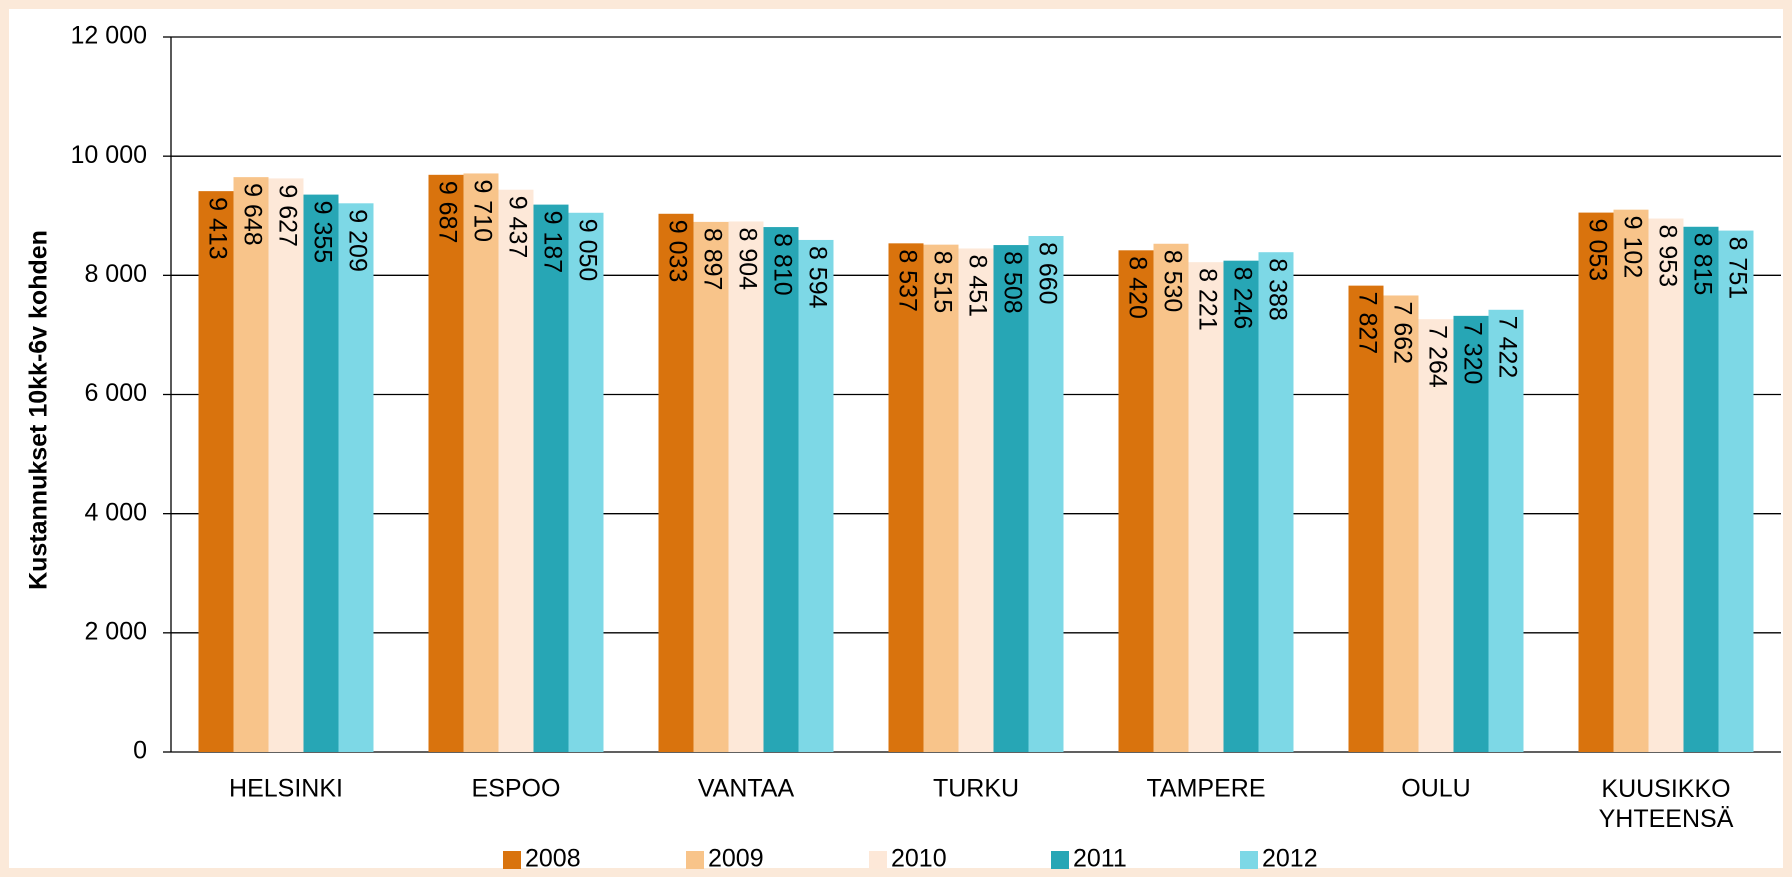  What do you see at coordinates (1402, 332) in the screenshot?
I see `data-label: 7 662` at bounding box center [1402, 332].